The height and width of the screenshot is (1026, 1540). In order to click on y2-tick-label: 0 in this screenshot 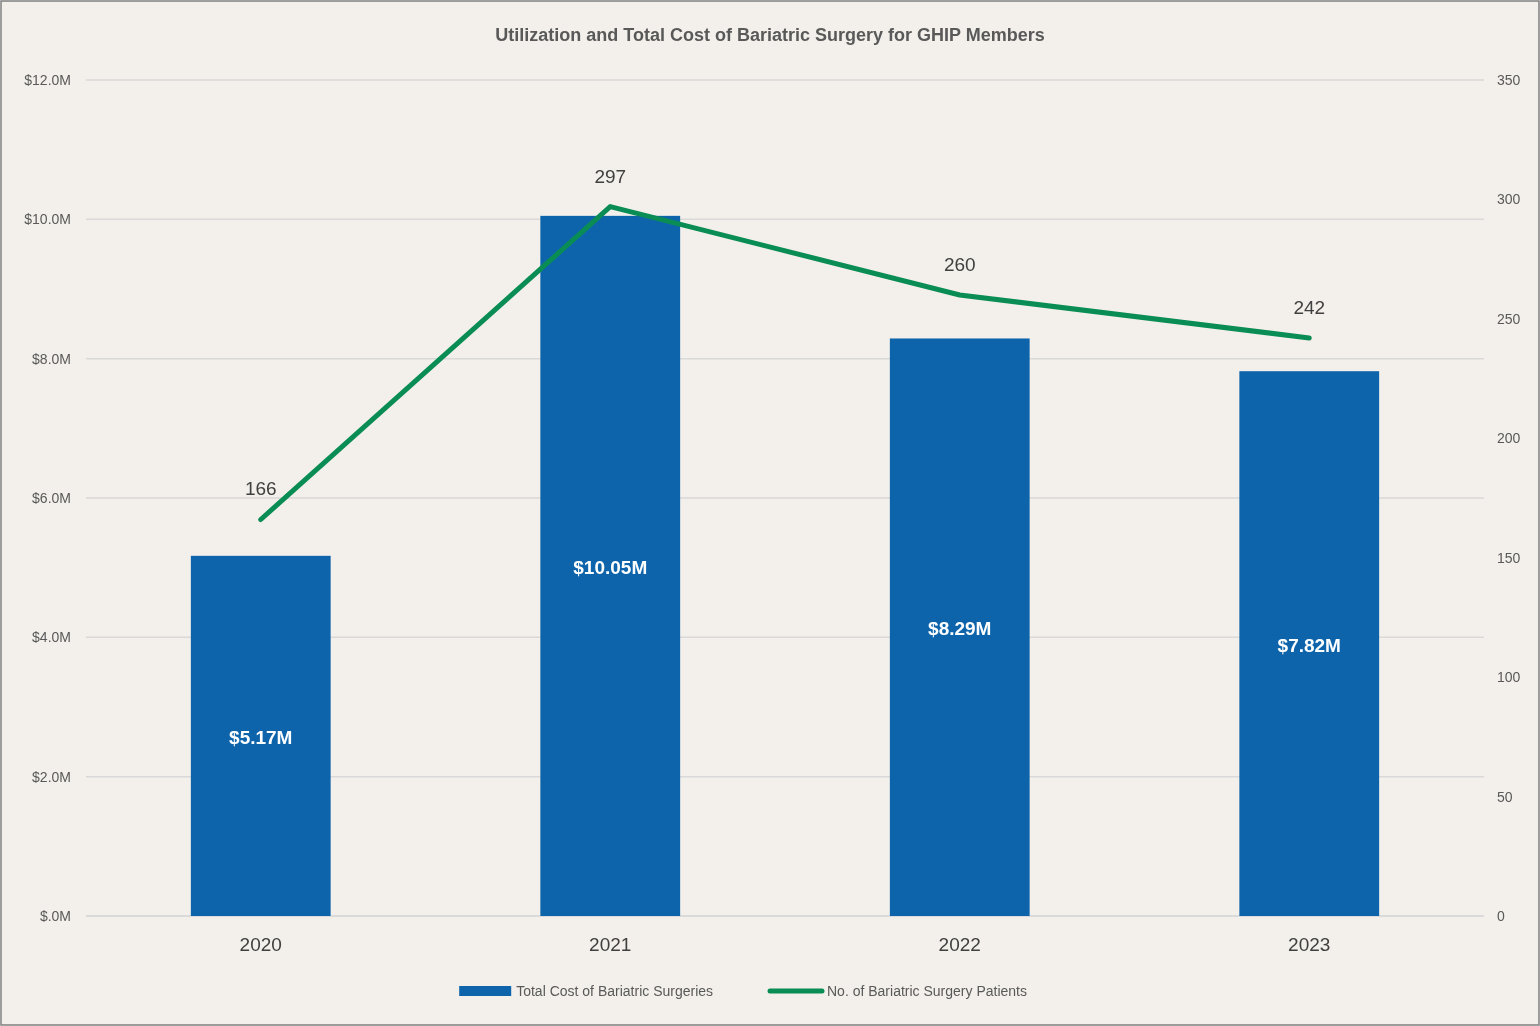, I will do `click(1501, 916)`.